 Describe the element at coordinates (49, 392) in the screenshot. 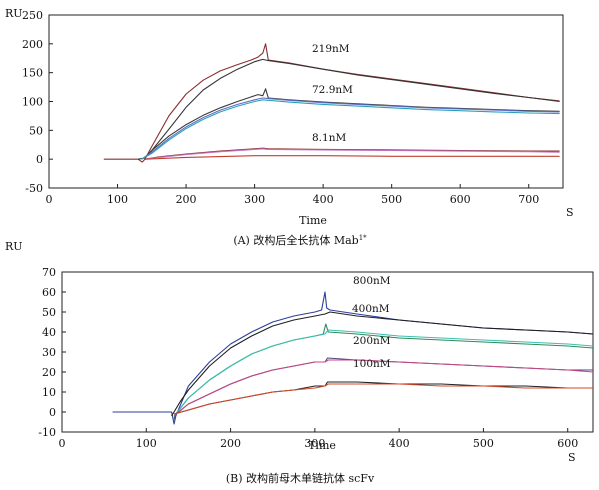

I see `y-tick-label: 10` at that location.